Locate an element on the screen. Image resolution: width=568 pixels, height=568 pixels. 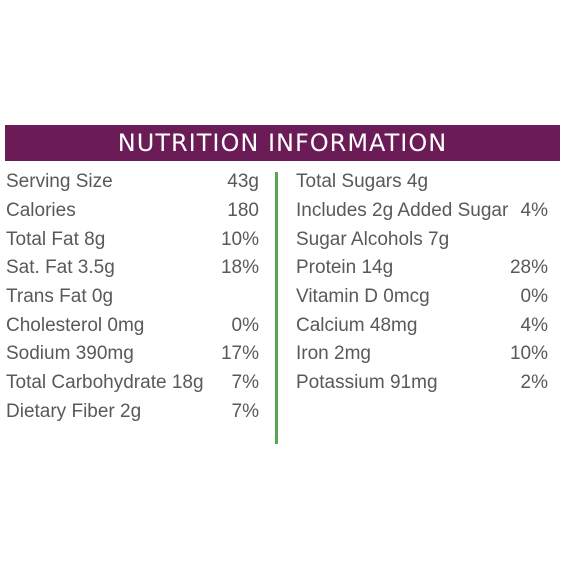
nutrient-label: Sat. Fat 3.5g is located at coordinates (60, 268).